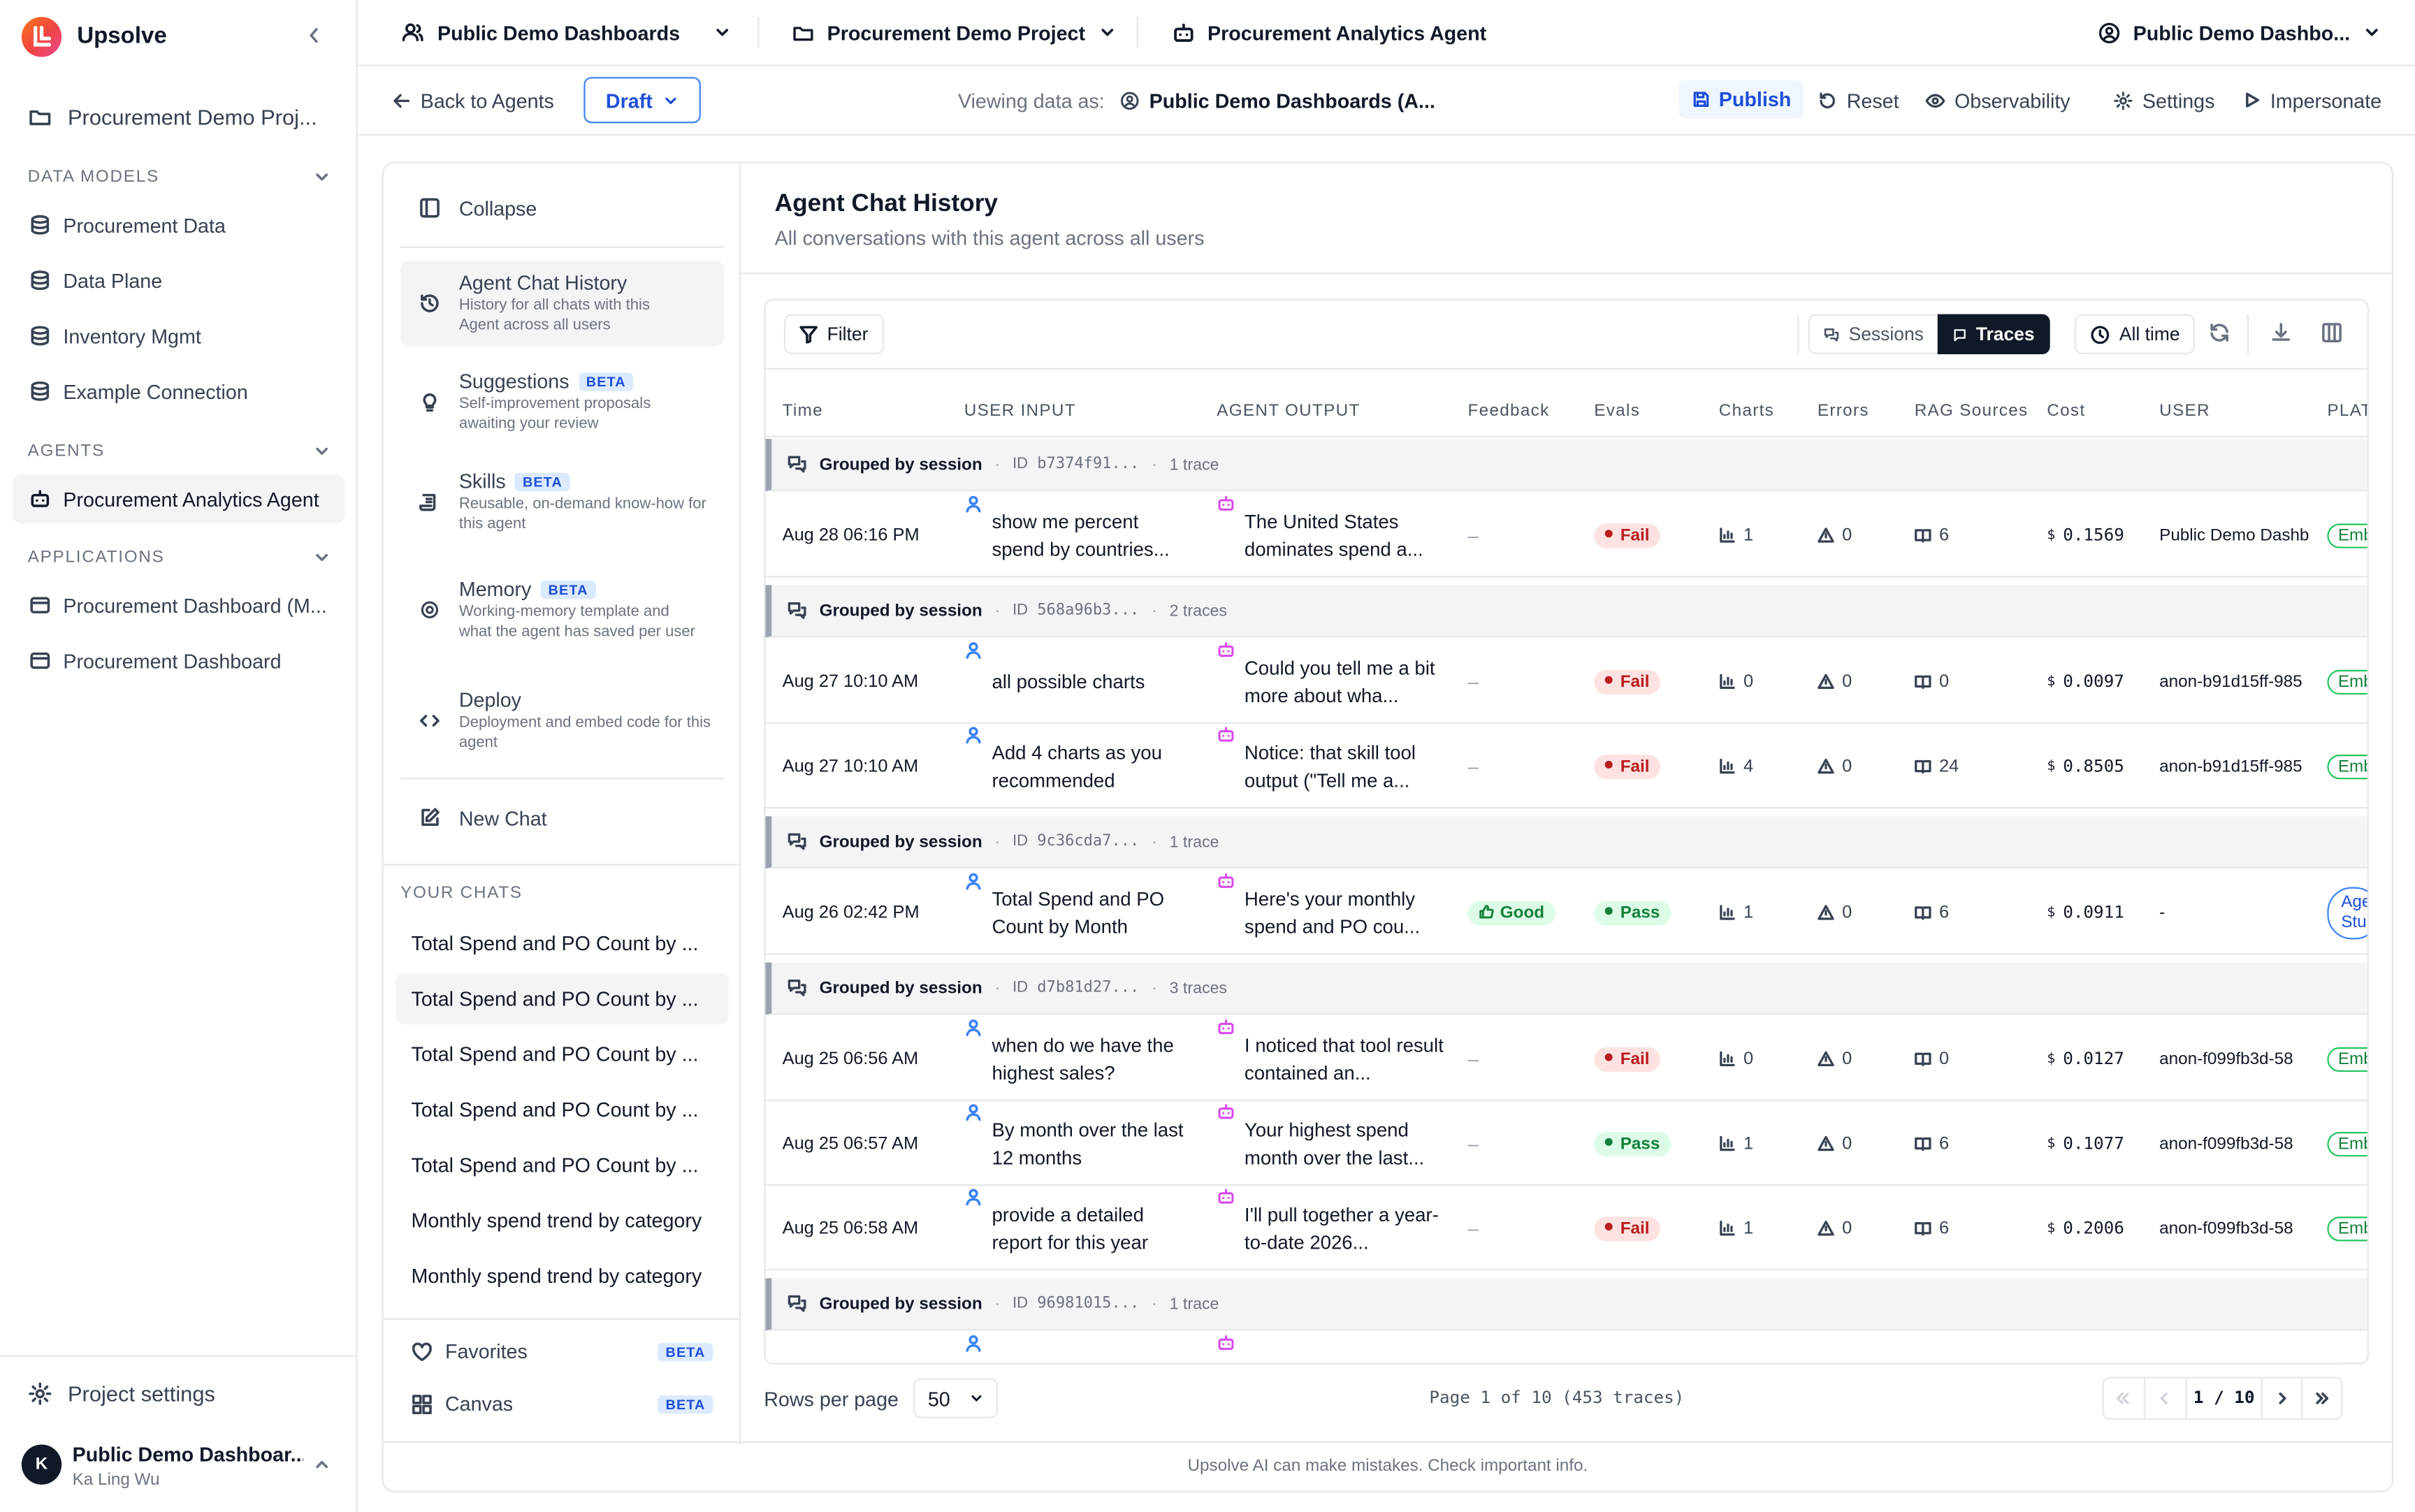 This screenshot has width=2415, height=1512. I want to click on sidebar-item-data-model: Procurement Data, so click(179, 225).